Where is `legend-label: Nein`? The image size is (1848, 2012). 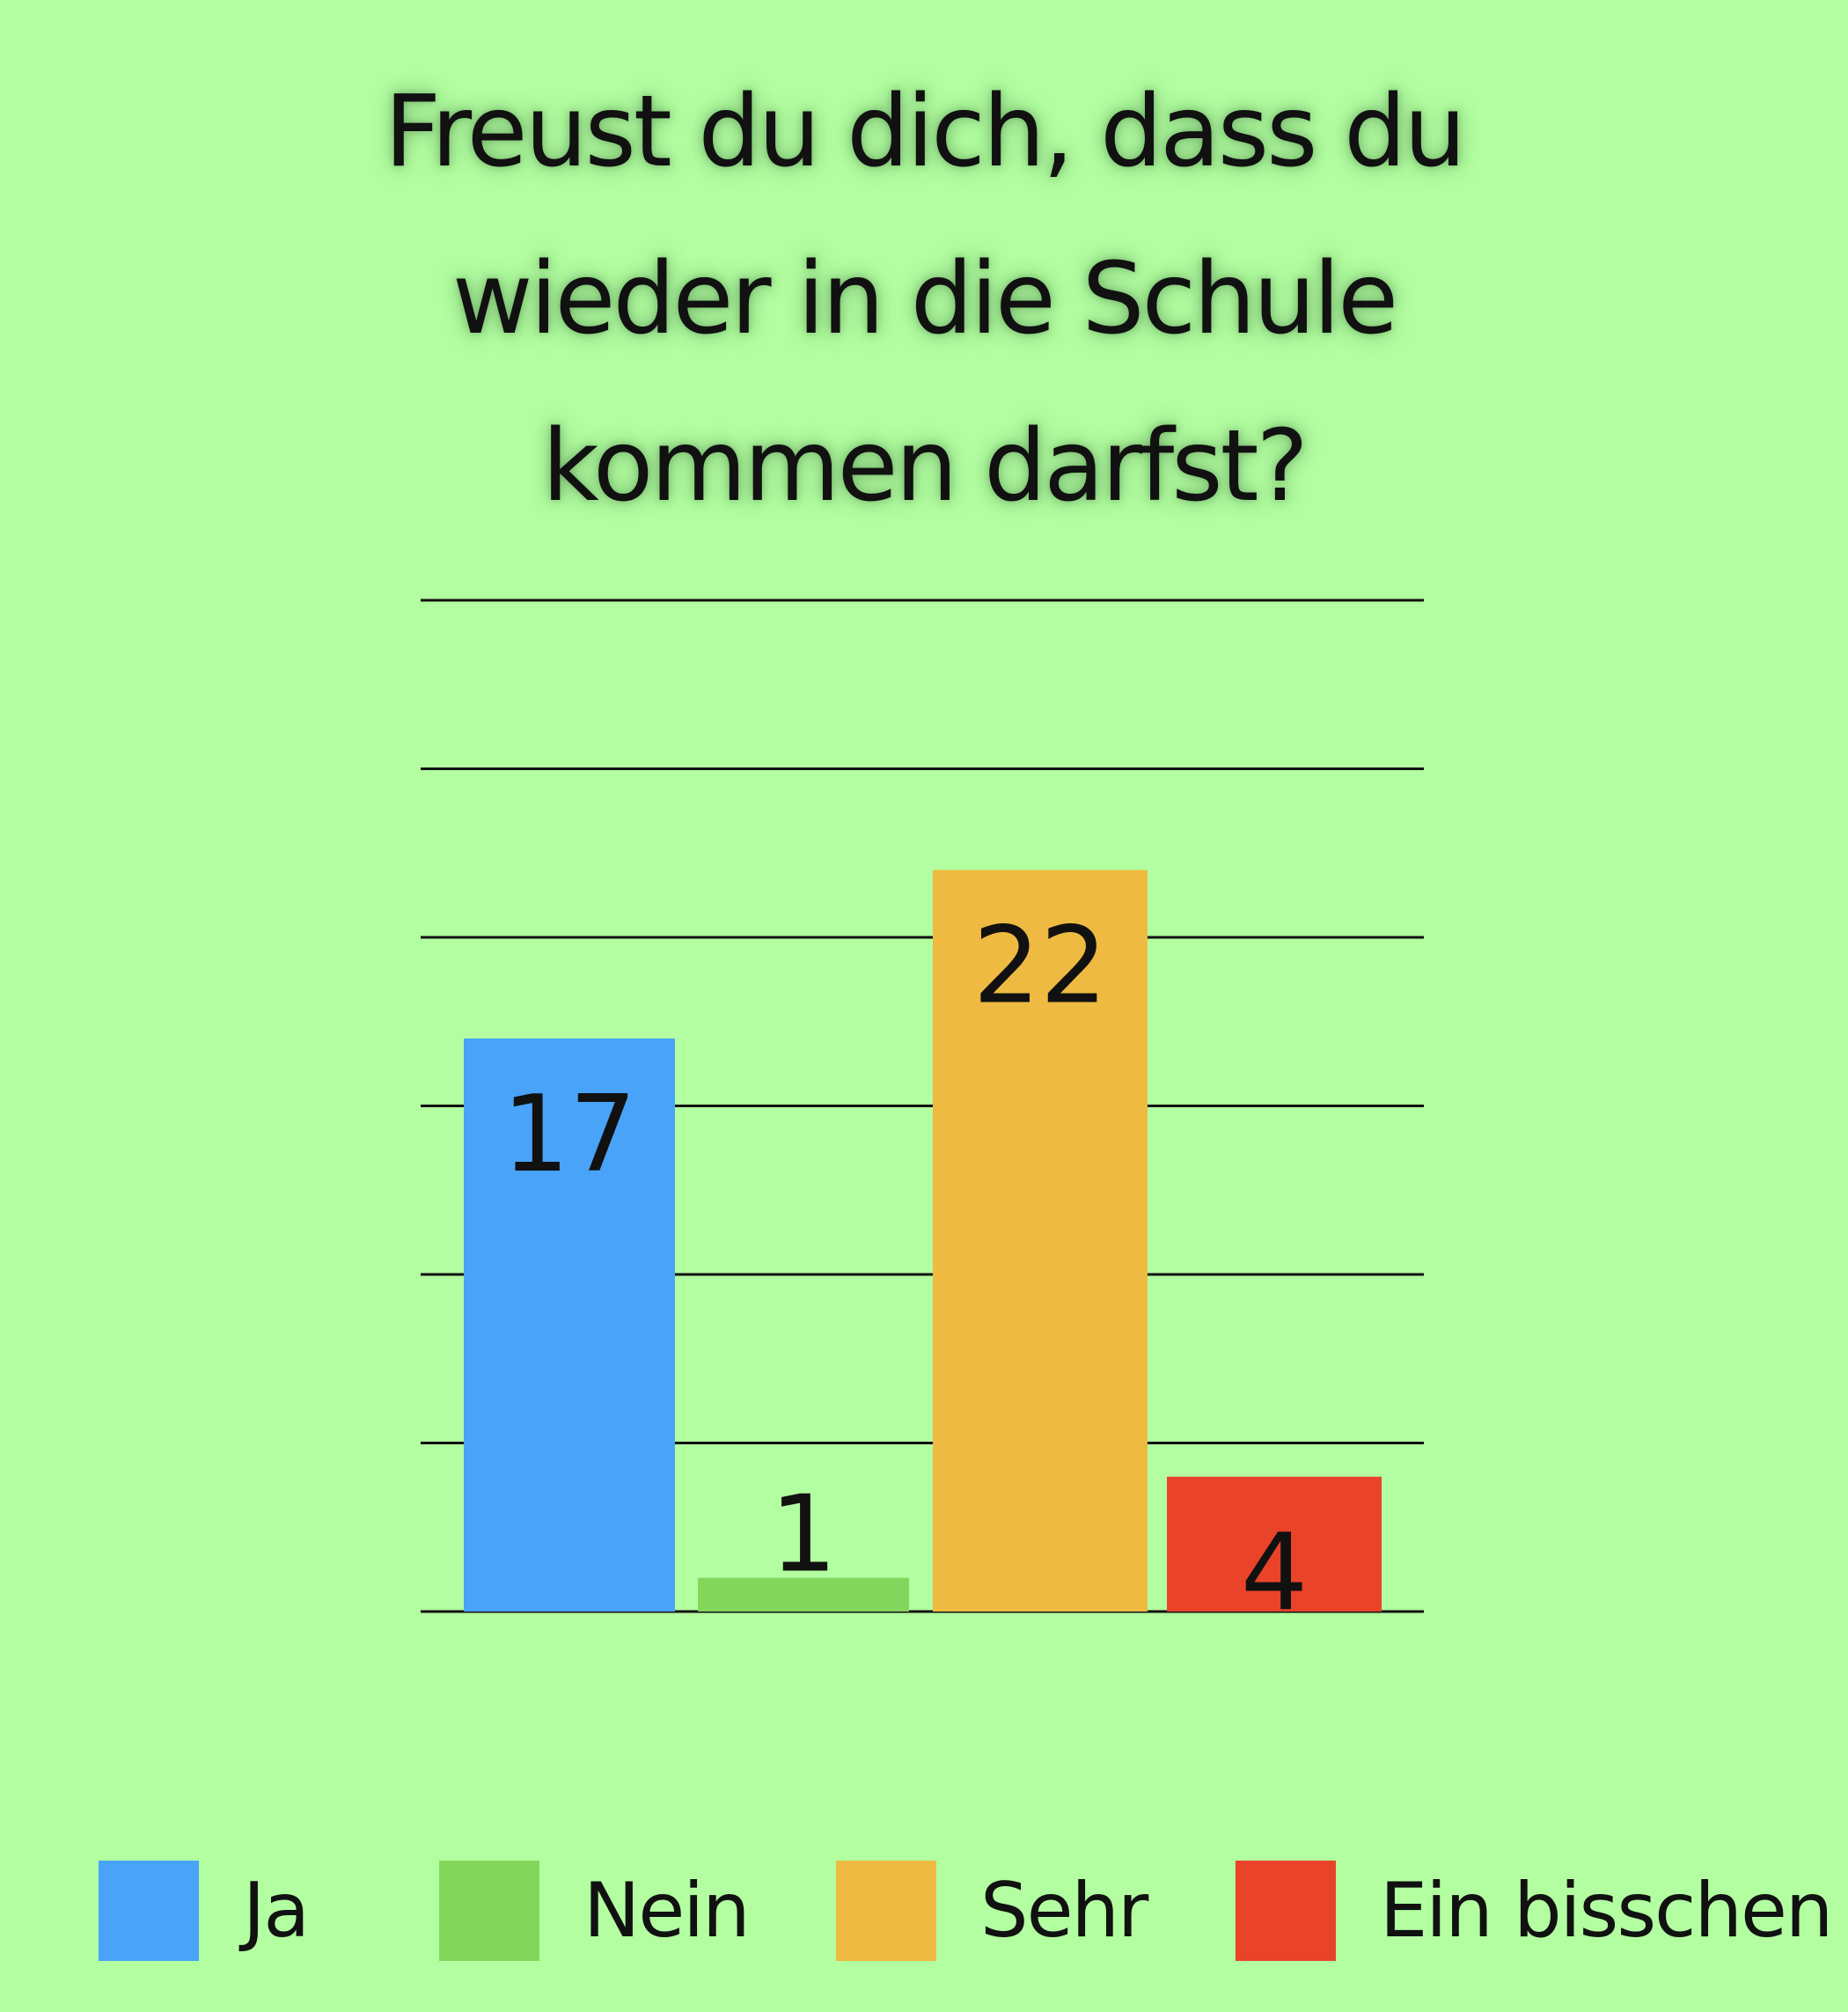
legend-label: Nein is located at coordinates (667, 1911).